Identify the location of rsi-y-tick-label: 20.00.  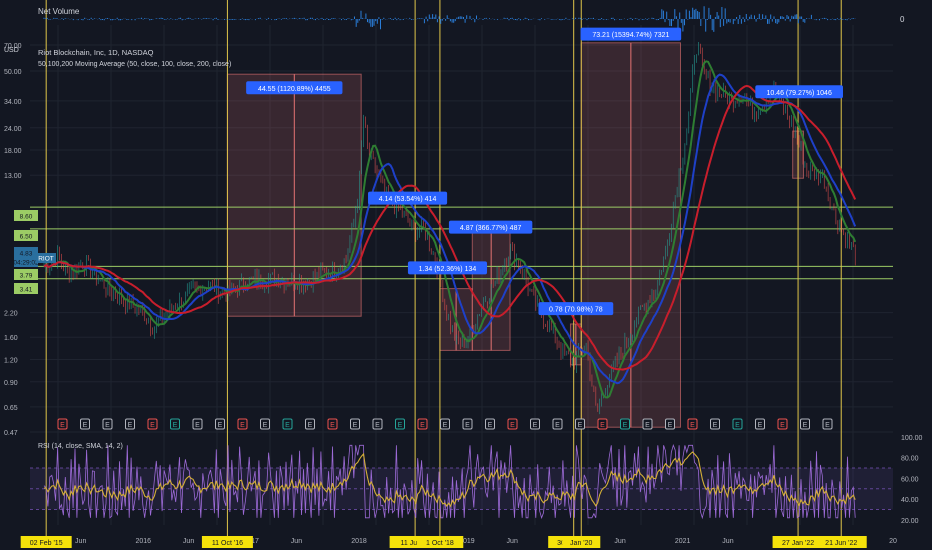
(910, 521).